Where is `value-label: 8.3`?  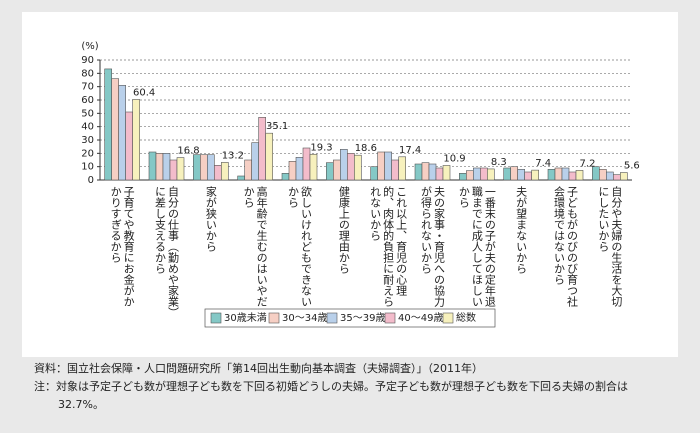 value-label: 8.3 is located at coordinates (499, 162).